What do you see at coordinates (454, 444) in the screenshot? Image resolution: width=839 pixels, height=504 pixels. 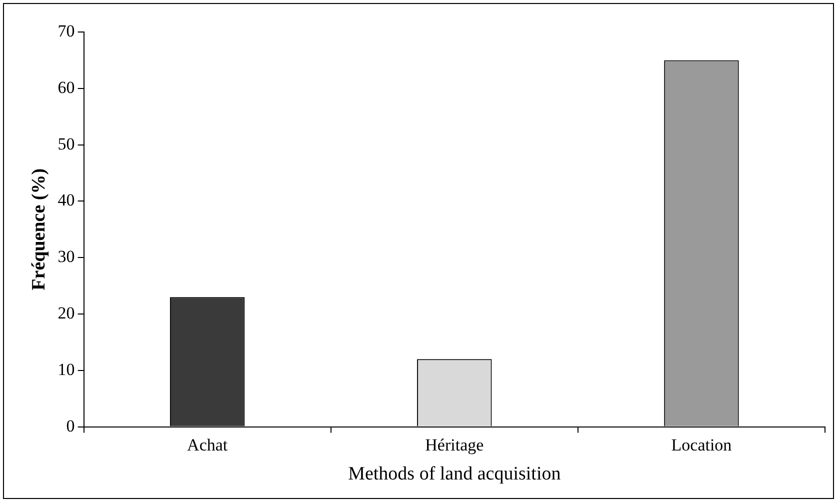 I see `x-tick-label: Héritage` at bounding box center [454, 444].